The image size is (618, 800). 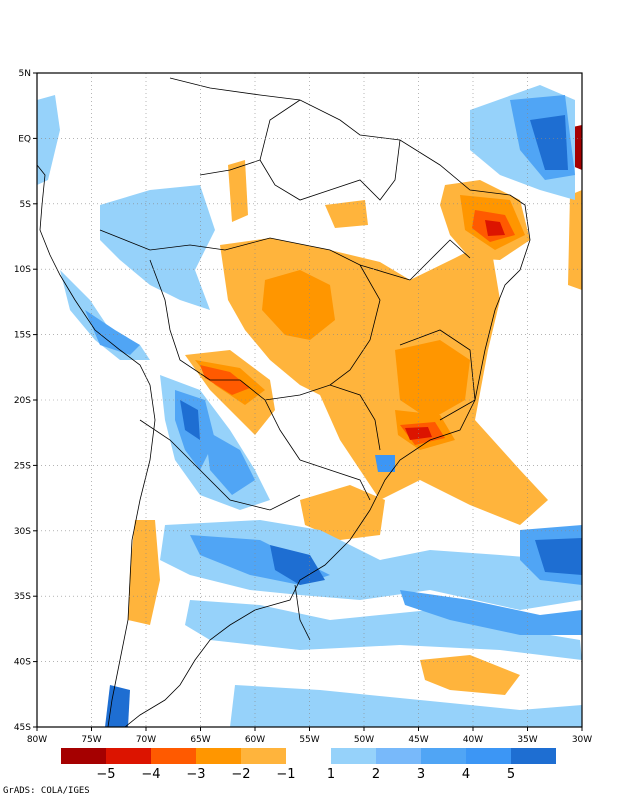 What do you see at coordinates (364, 740) in the screenshot?
I see `x-tick-label: 50W` at bounding box center [364, 740].